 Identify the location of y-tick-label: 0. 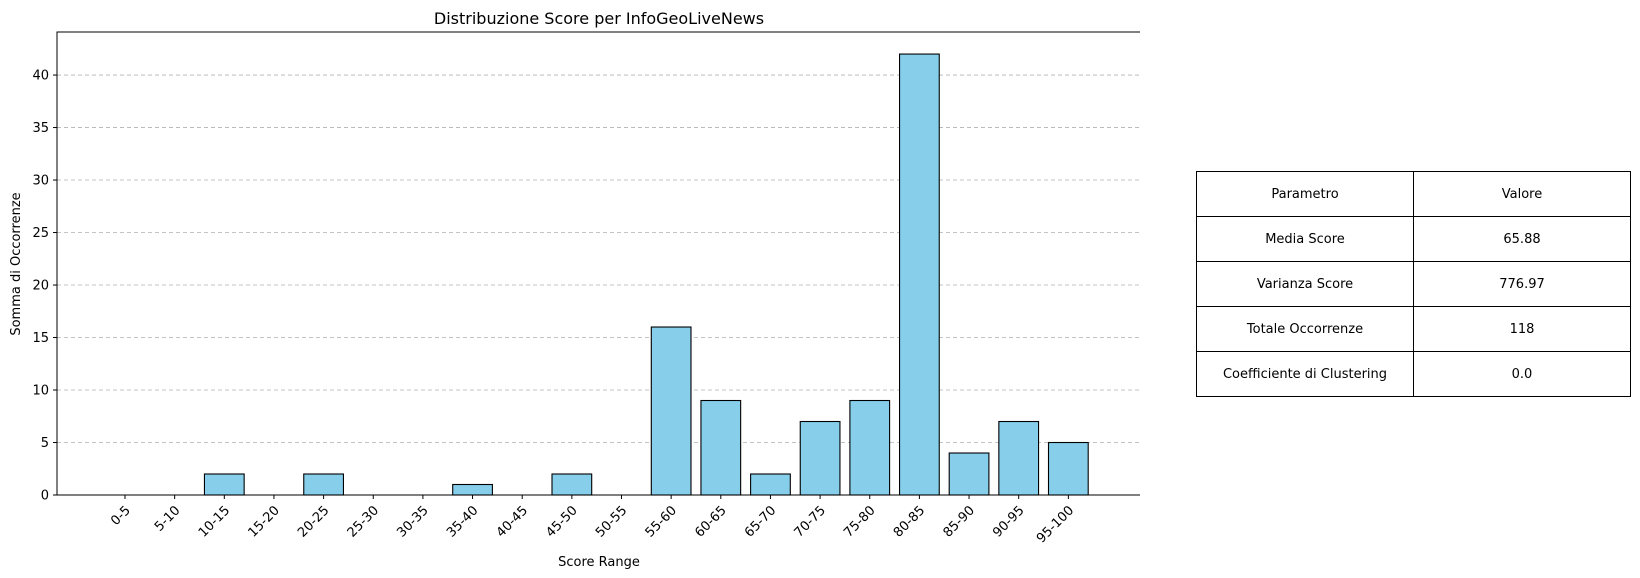
(45, 496).